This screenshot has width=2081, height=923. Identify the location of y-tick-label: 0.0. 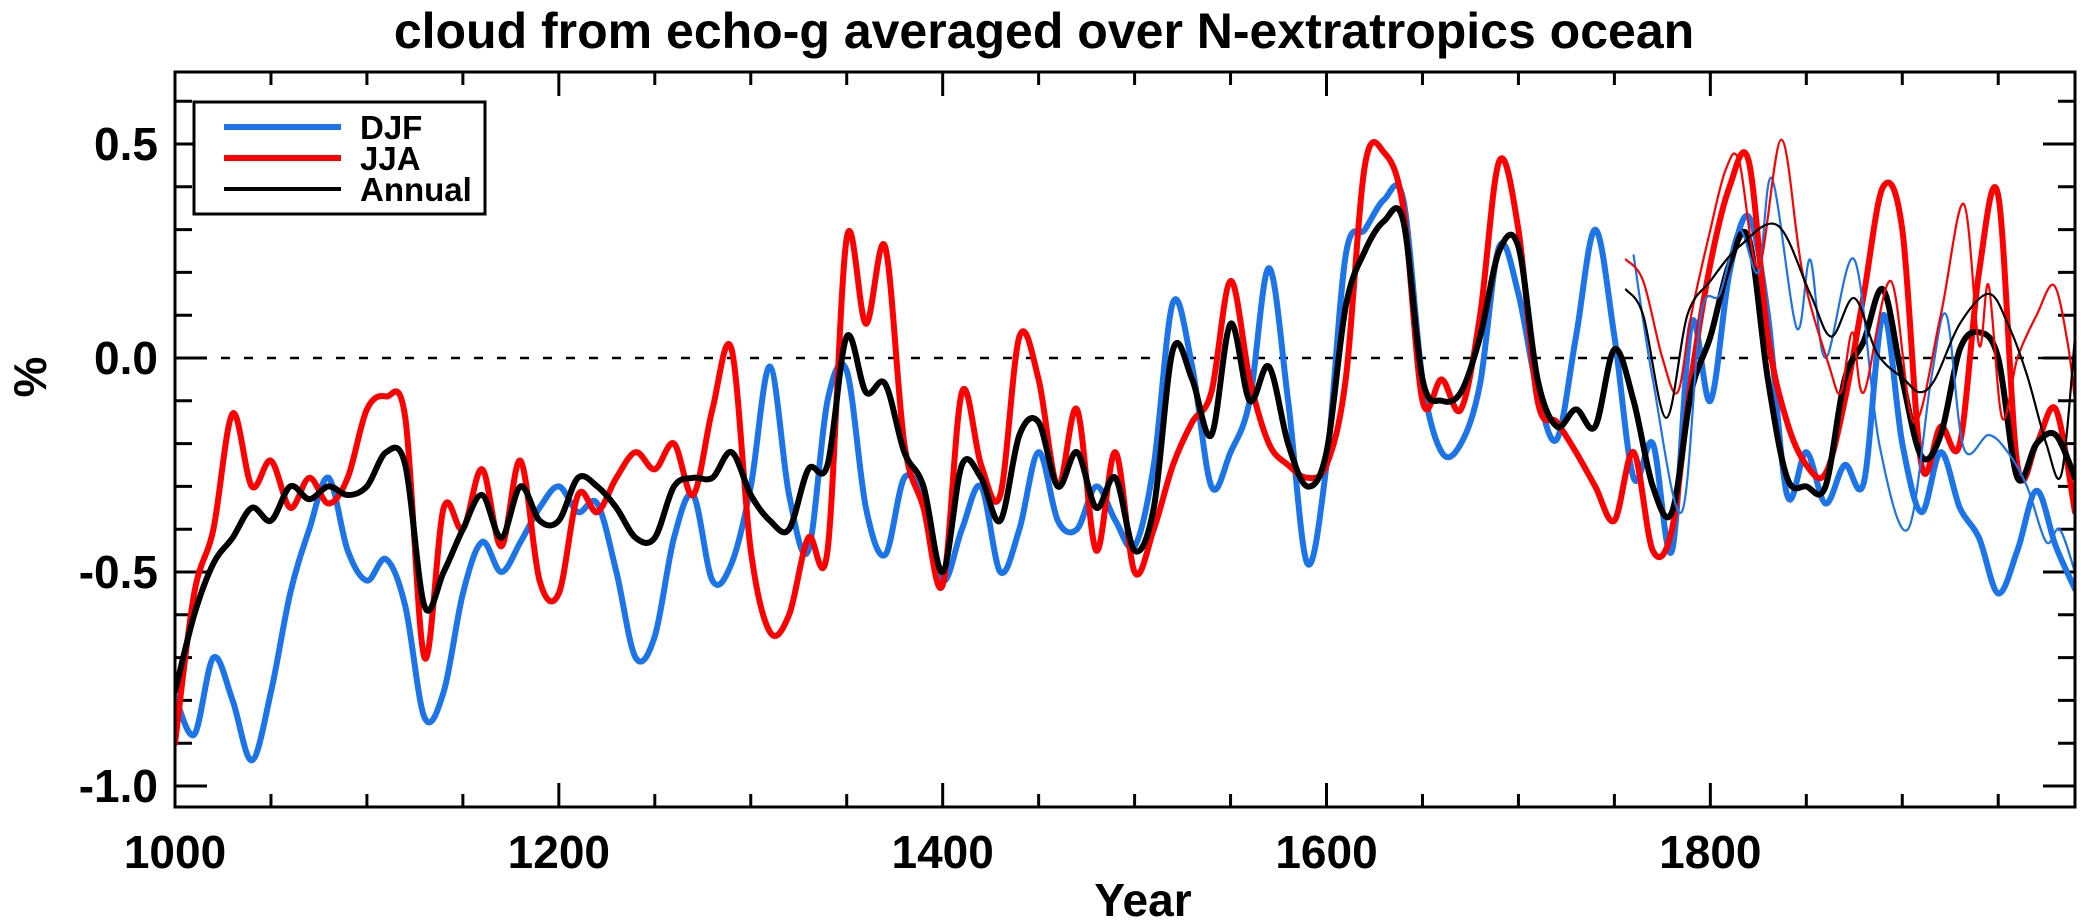
(126, 358).